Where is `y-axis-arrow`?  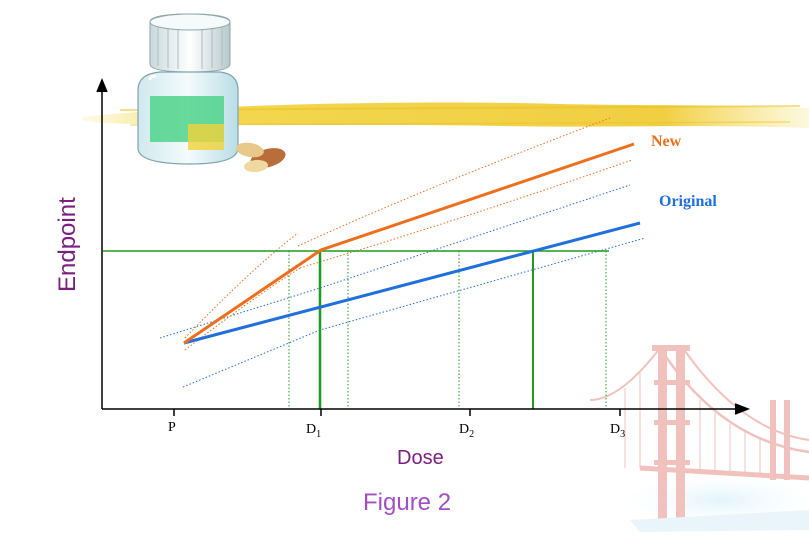
y-axis-arrow is located at coordinates (102, 85).